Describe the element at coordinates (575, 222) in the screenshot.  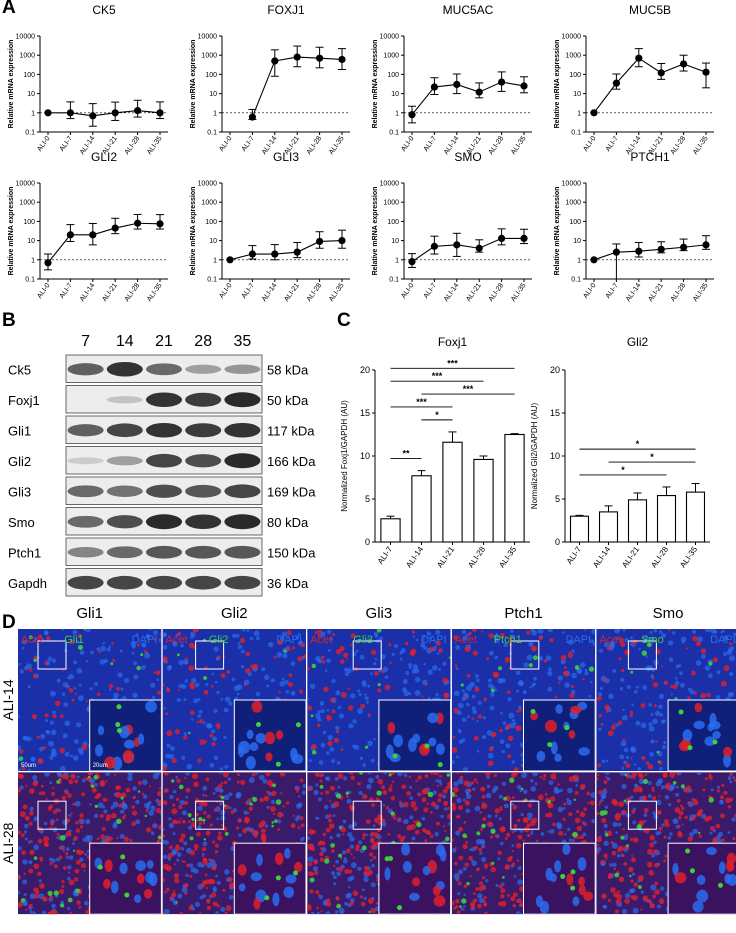
I see `y-tick-label: 100` at that location.